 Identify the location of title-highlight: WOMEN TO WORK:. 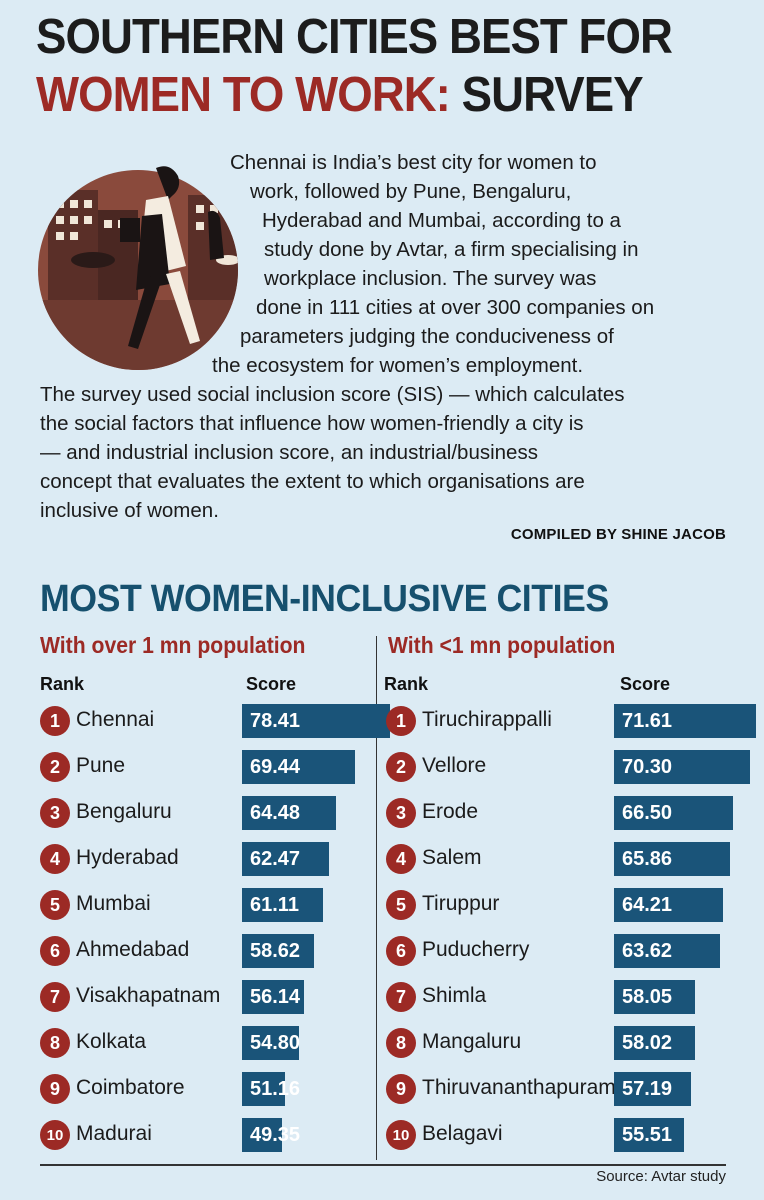
(243, 95).